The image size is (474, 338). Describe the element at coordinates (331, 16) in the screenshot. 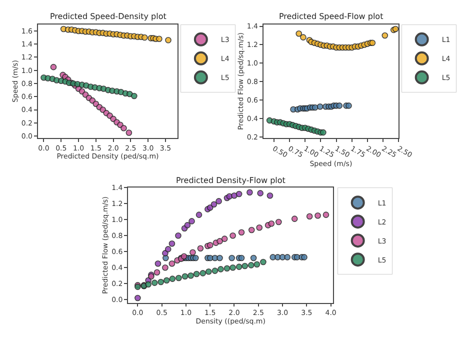

I see `chart-title: Predicted Speed-Flow plot` at that location.